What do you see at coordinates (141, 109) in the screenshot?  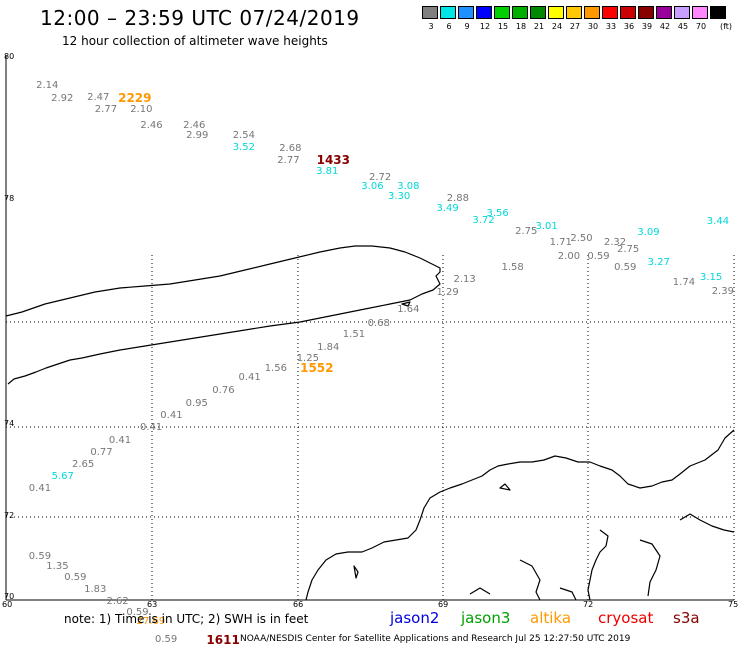 I see `wave-height-value: 2.10` at bounding box center [141, 109].